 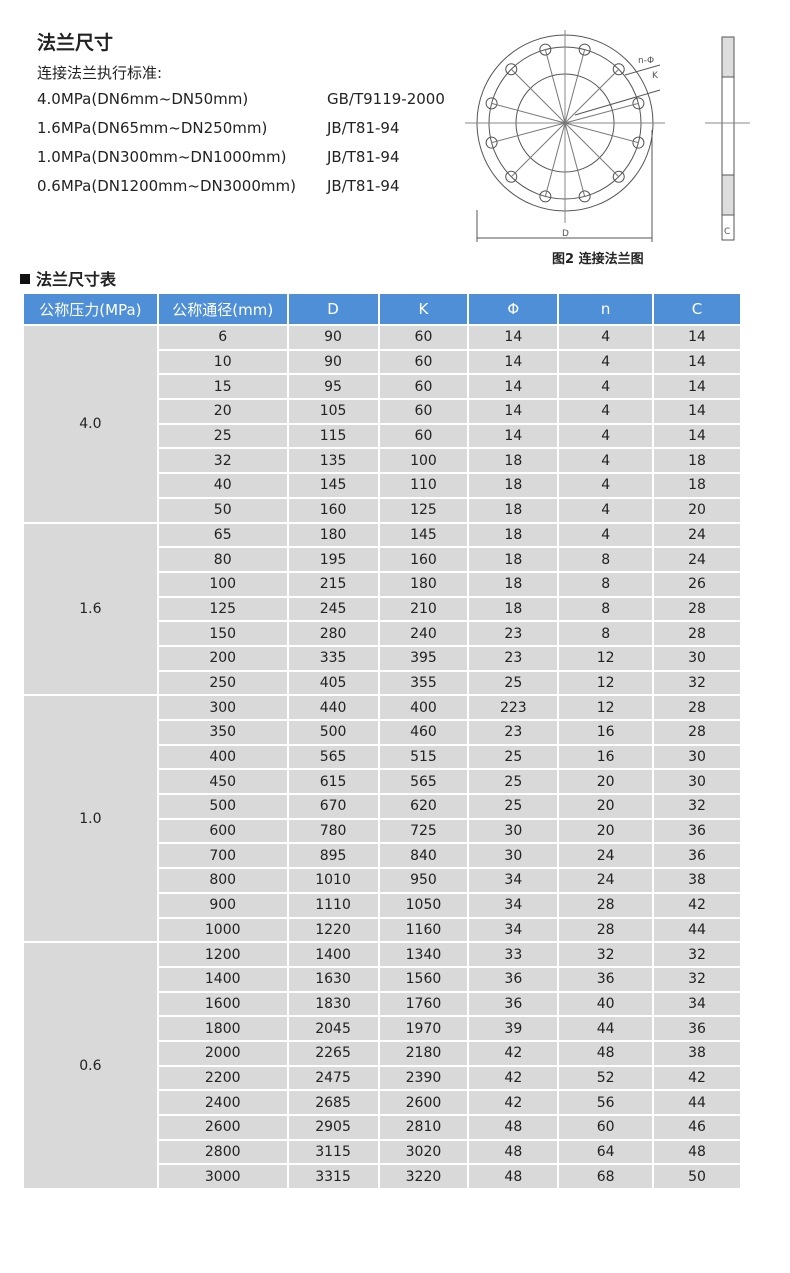 I want to click on page-title: 法兰尺寸, so click(x=75, y=43).